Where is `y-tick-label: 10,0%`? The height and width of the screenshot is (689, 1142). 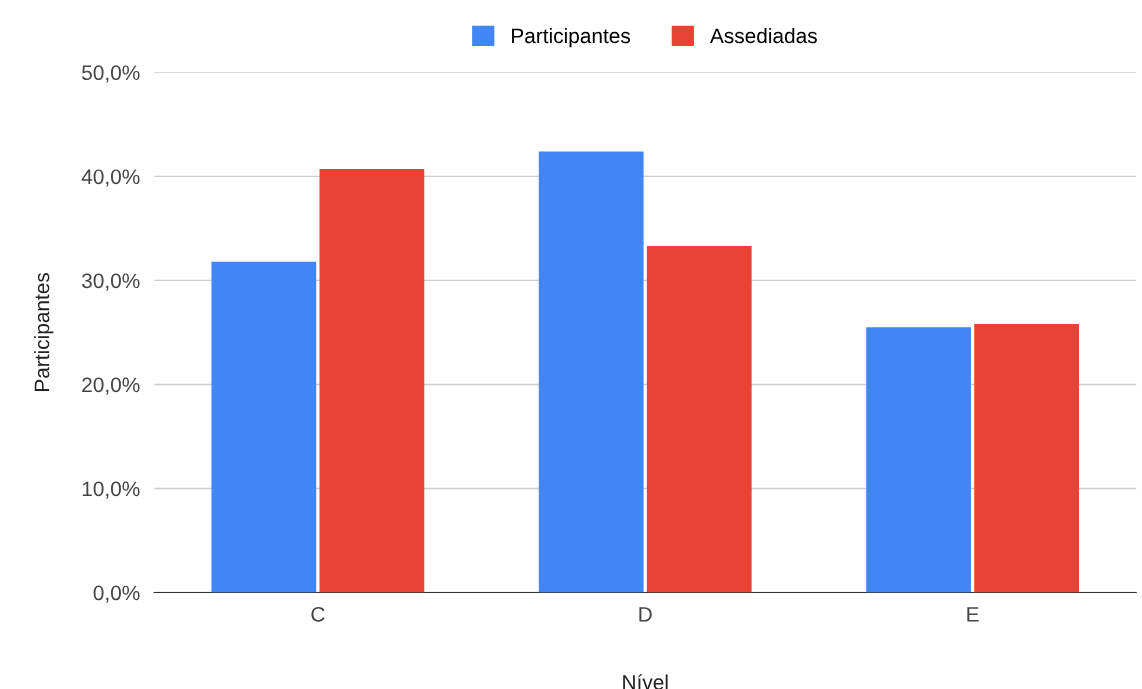 y-tick-label: 10,0% is located at coordinates (111, 490).